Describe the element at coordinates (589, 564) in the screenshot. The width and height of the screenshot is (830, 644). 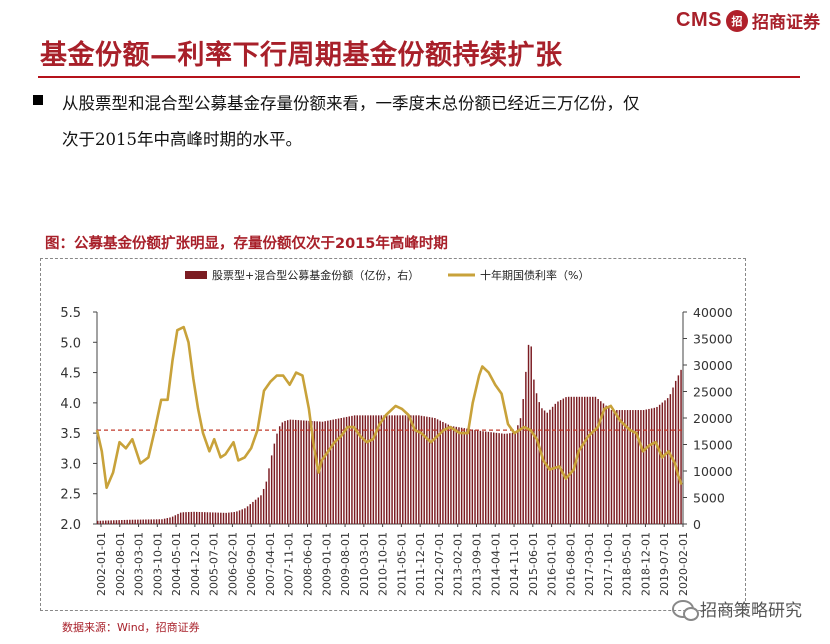
I see `x-tick-label: 2017-03-01` at that location.